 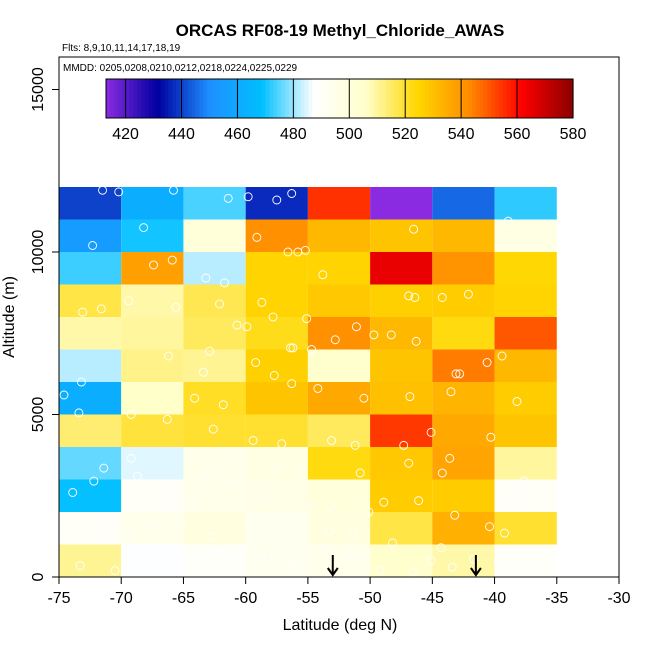 What do you see at coordinates (432, 598) in the screenshot?
I see `x-tick-label: -45` at bounding box center [432, 598].